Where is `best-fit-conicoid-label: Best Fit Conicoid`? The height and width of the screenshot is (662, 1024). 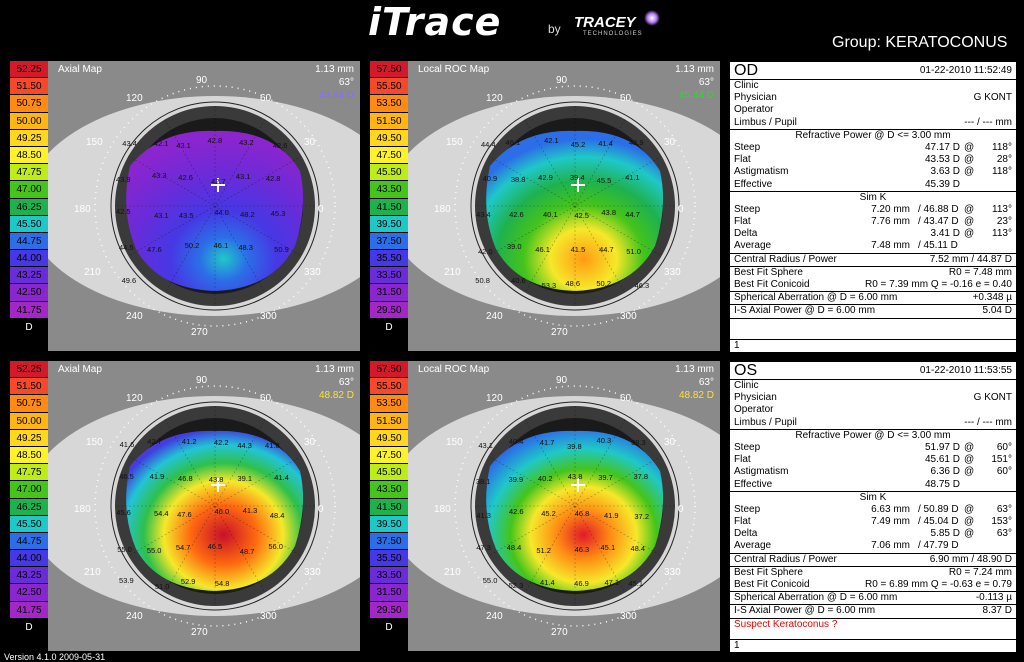
best-fit-conicoid-label: Best Fit Conicoid is located at coordinates (772, 284).